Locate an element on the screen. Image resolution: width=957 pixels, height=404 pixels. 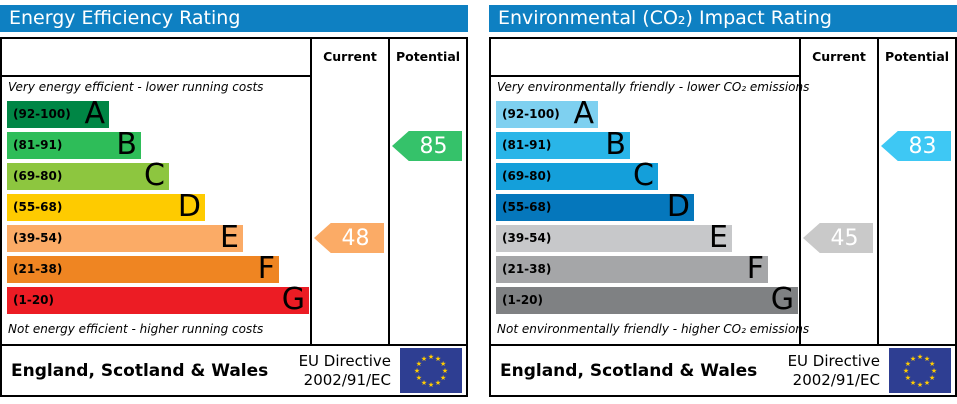
current-rating-arrow: 48 is located at coordinates (349, 238).